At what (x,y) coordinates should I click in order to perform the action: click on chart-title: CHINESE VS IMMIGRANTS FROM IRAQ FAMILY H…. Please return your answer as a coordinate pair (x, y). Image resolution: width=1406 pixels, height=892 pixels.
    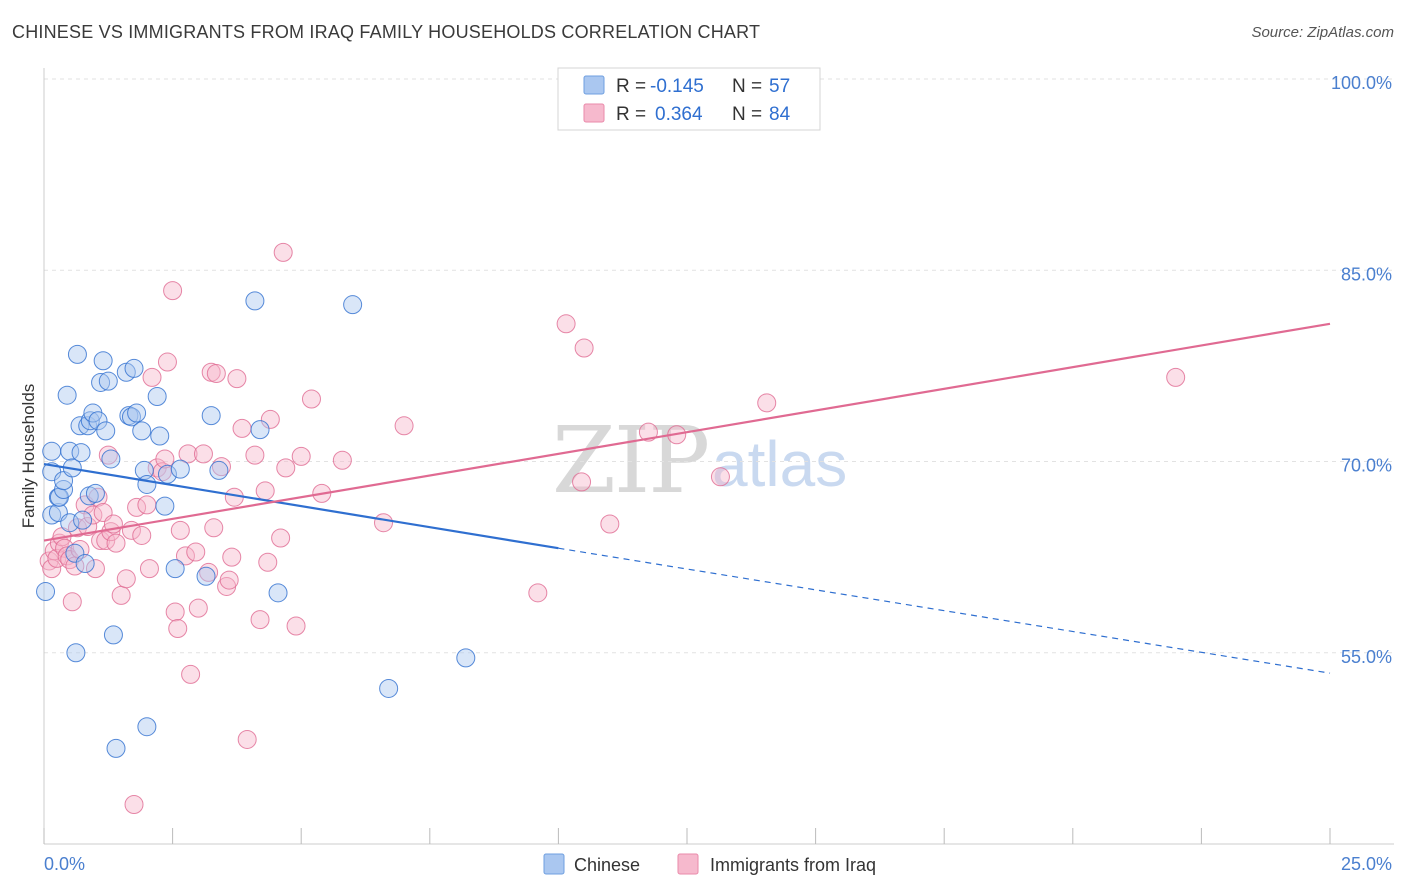
    Looking at the image, I should click on (386, 32).